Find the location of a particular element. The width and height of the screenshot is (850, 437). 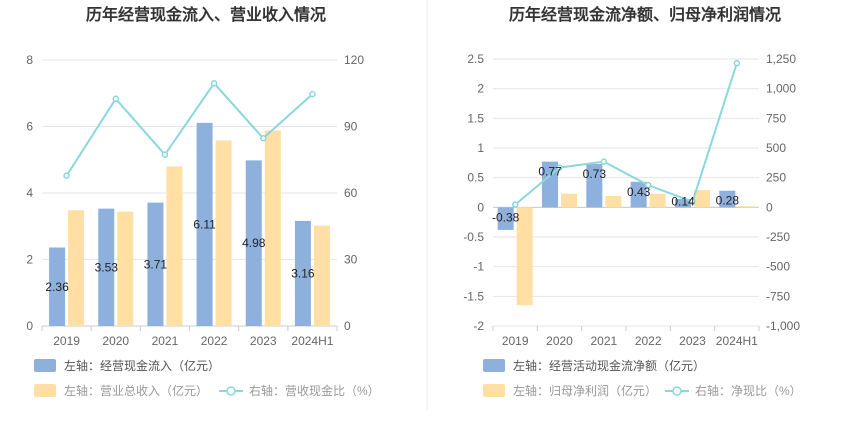

chart-title: 历年经营现金流入、营业收入情况 is located at coordinates (206, 14).